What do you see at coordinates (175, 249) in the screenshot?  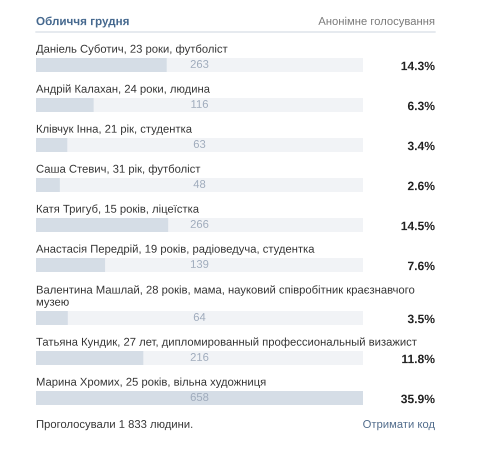 I see `y-tick-label: Анастасія Передрій, 19 років, радіоведуча, студентка` at bounding box center [175, 249].